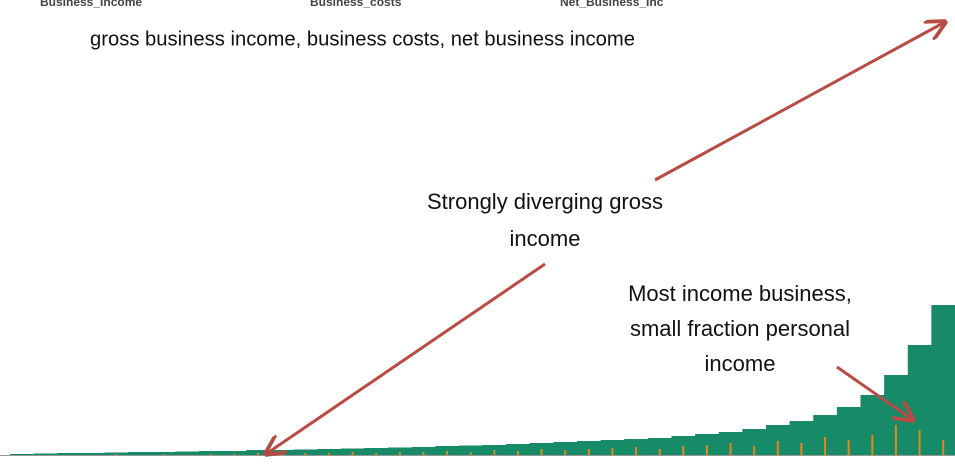  What do you see at coordinates (91, 4) in the screenshot?
I see `column-header: Business_Income` at bounding box center [91, 4].